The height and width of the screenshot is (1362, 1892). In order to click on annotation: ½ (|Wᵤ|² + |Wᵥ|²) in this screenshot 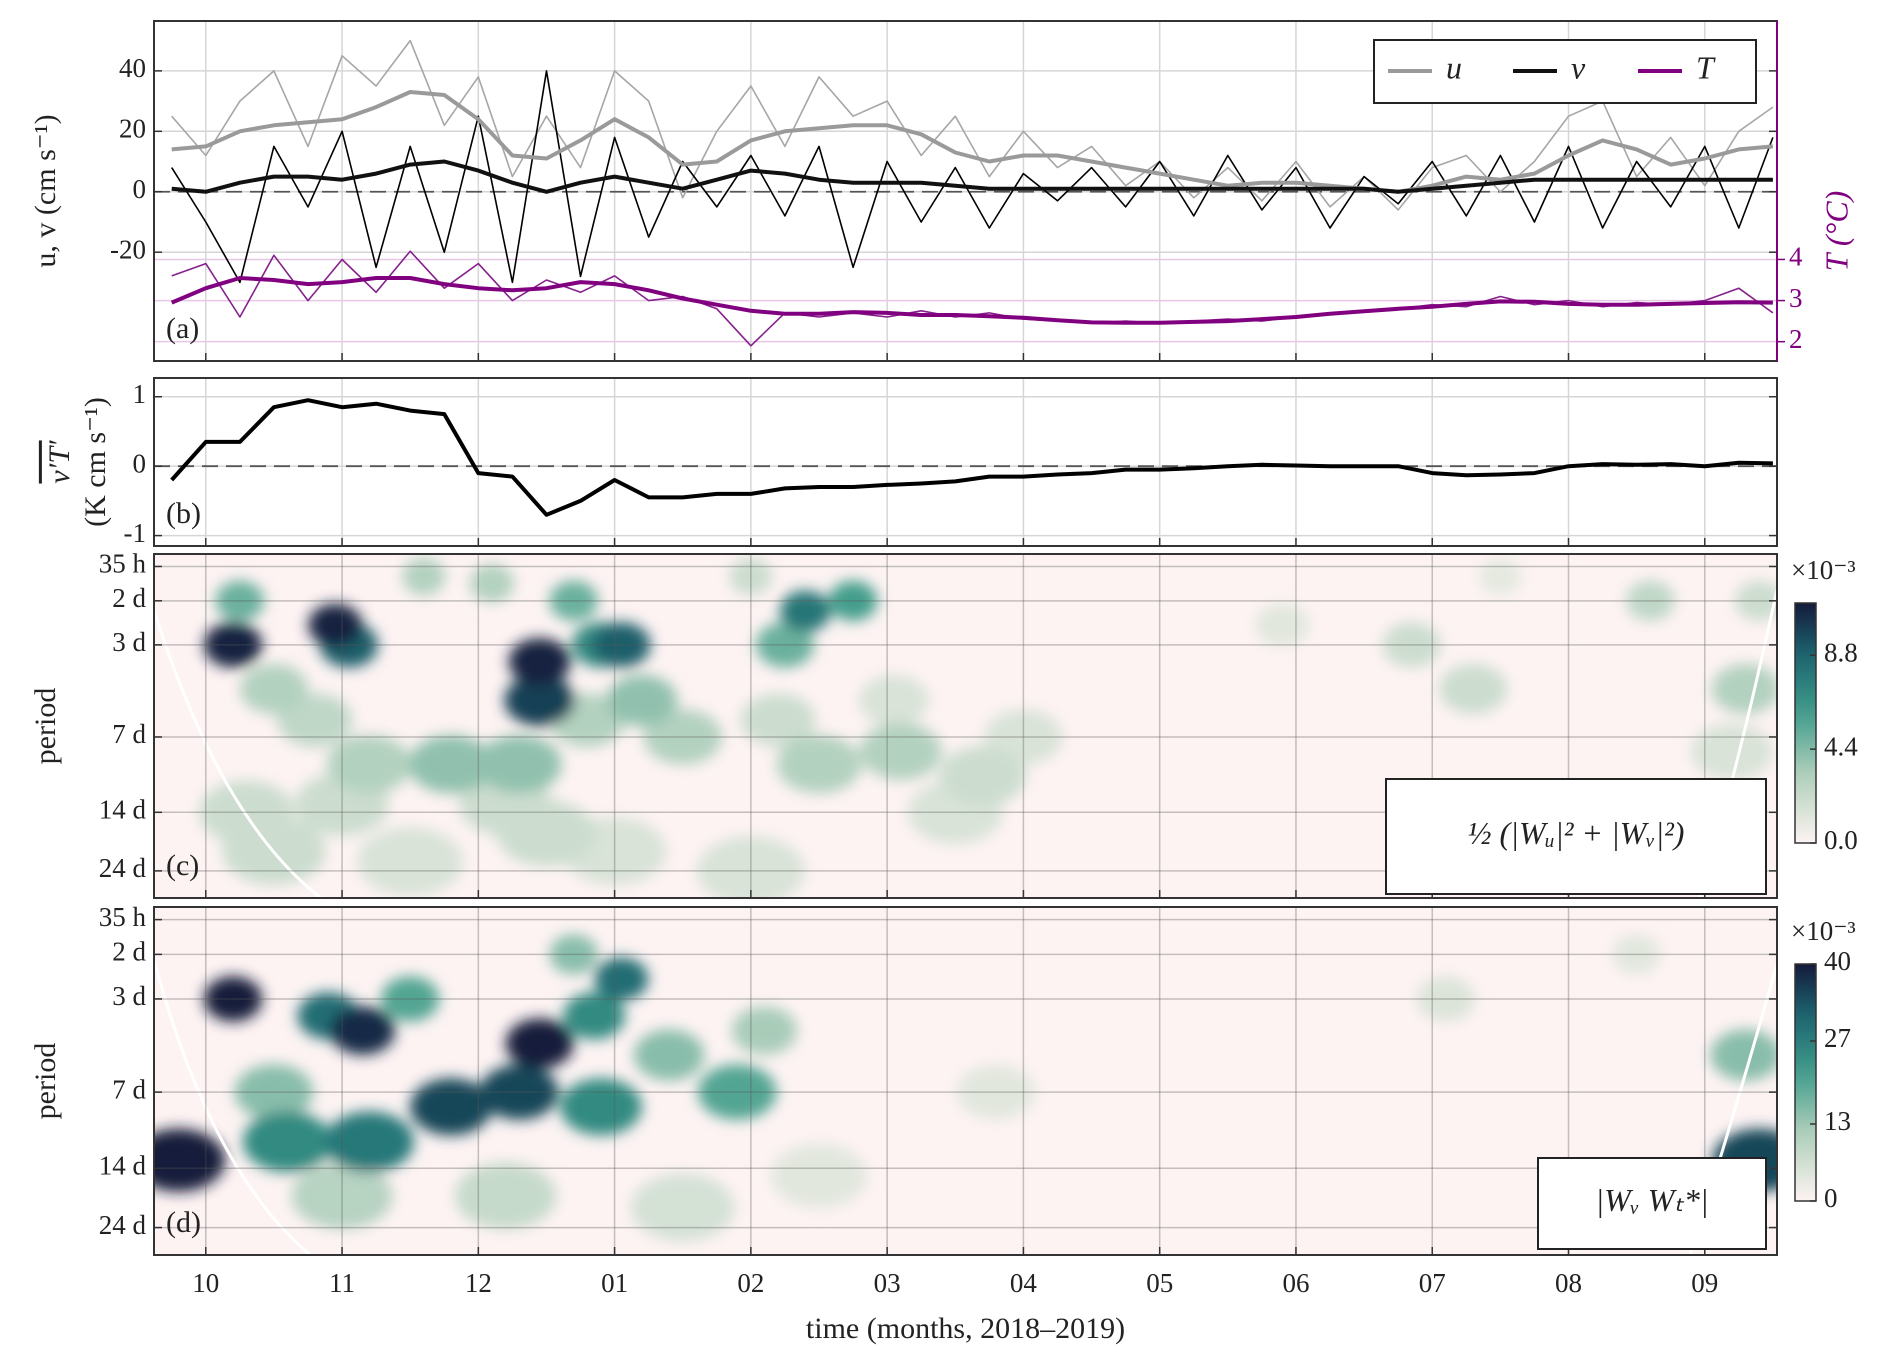, I will do `click(1576, 833)`.